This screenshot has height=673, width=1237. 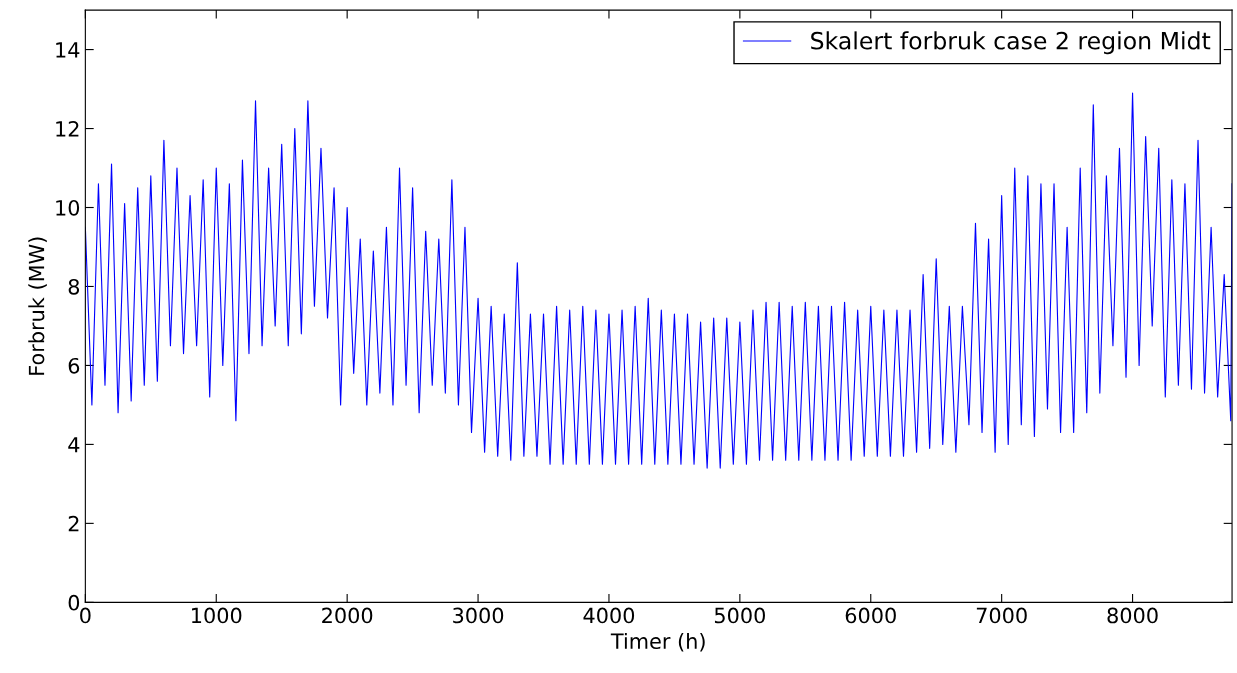 What do you see at coordinates (68, 50) in the screenshot?
I see `y-tick-label: 14` at bounding box center [68, 50].